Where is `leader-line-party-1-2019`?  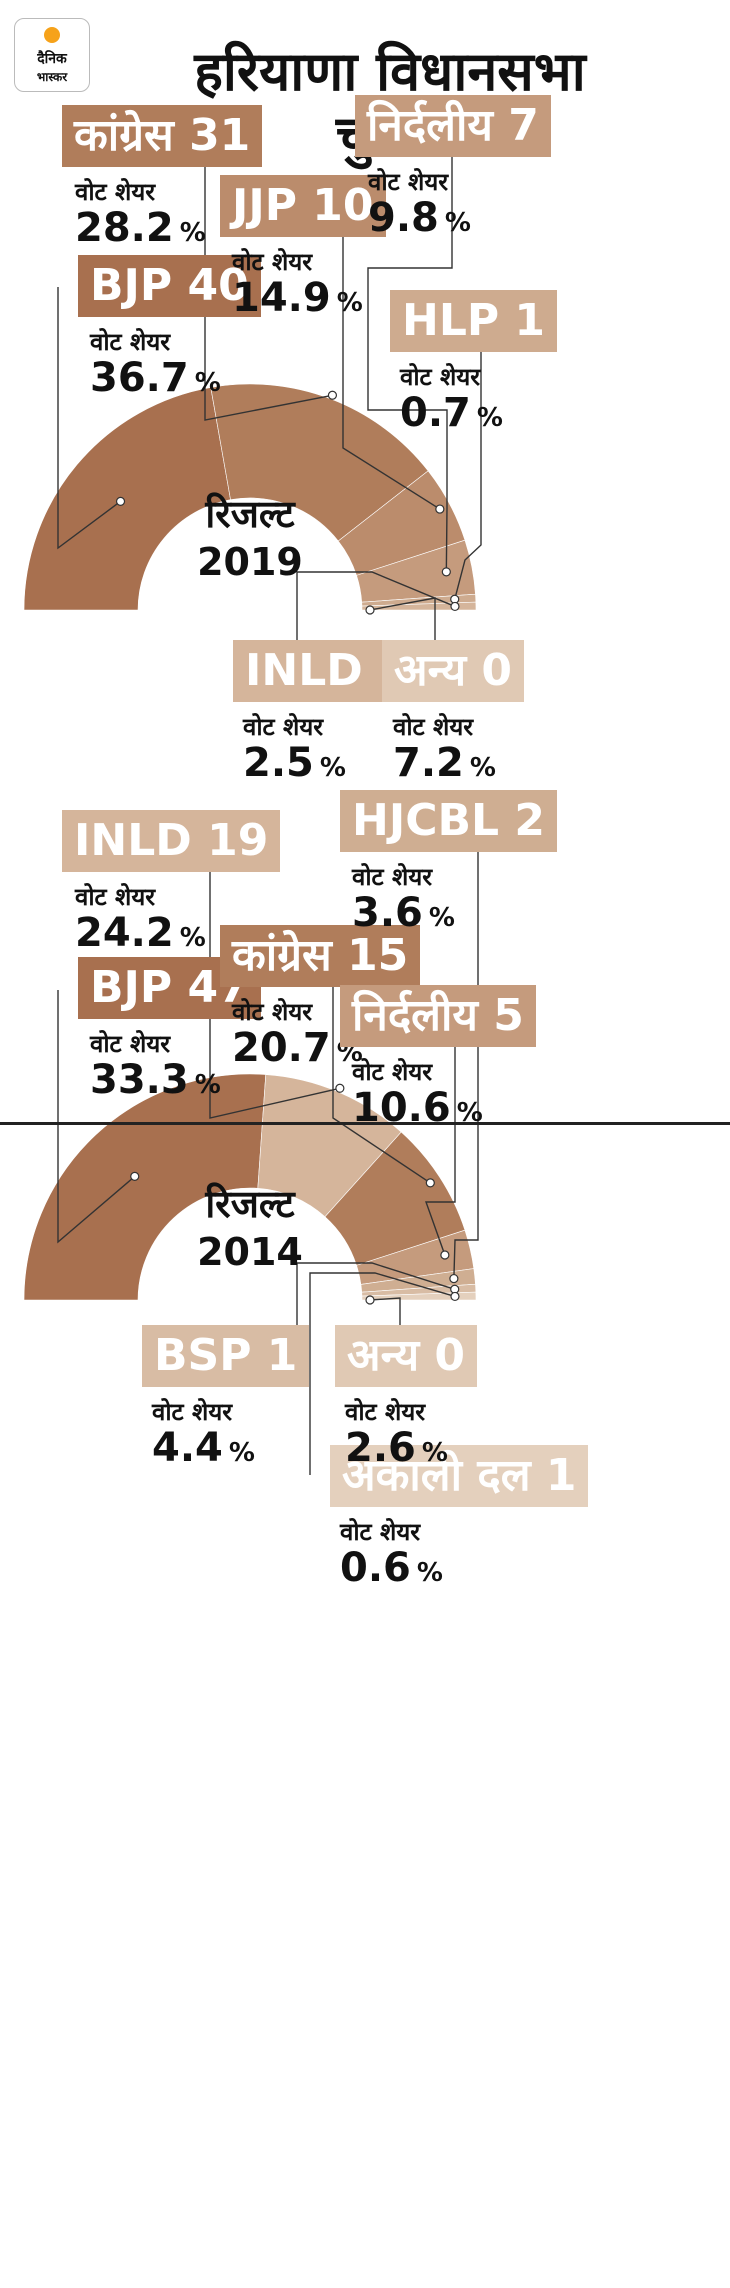
leader-line-party-1-2019 is located at coordinates (268, 278).